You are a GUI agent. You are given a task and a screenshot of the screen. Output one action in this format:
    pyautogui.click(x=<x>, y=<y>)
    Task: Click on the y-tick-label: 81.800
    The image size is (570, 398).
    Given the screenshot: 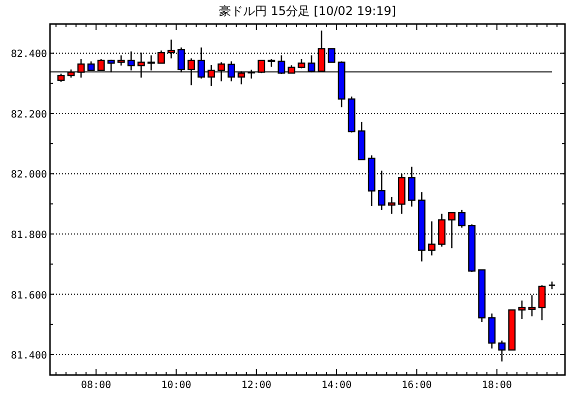 What is the action you would take?
    pyautogui.click(x=28, y=235)
    